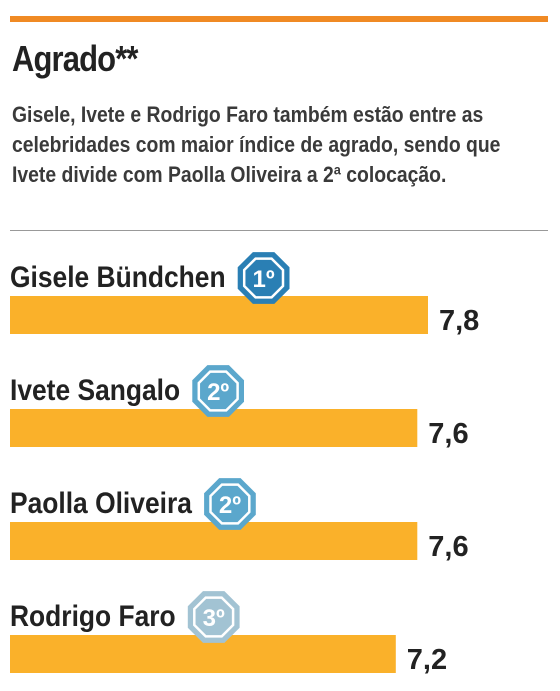 This screenshot has width=560, height=691. What do you see at coordinates (279, 230) in the screenshot?
I see `header-divider` at bounding box center [279, 230].